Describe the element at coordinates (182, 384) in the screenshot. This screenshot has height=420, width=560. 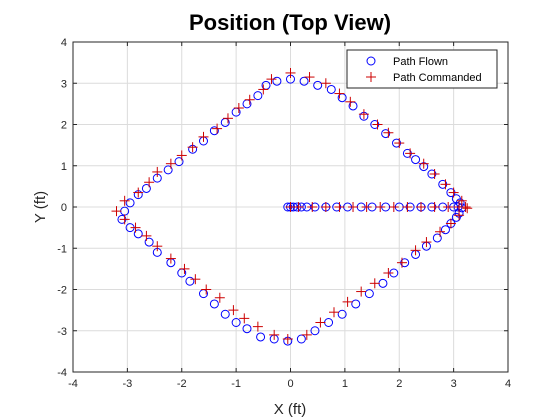
I see `x-tick-label: -2` at that location.